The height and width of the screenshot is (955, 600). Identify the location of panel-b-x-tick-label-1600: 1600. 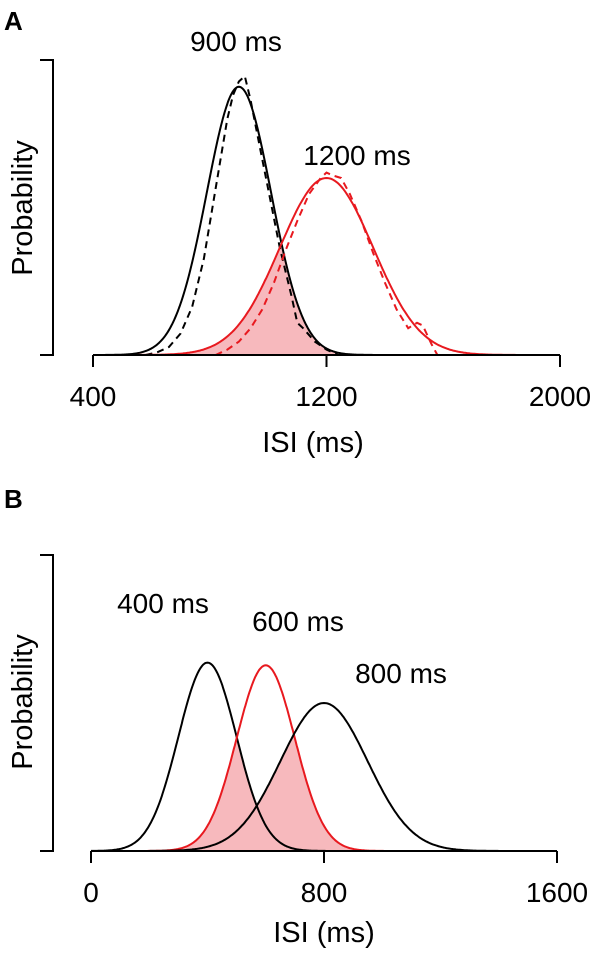
(557, 892).